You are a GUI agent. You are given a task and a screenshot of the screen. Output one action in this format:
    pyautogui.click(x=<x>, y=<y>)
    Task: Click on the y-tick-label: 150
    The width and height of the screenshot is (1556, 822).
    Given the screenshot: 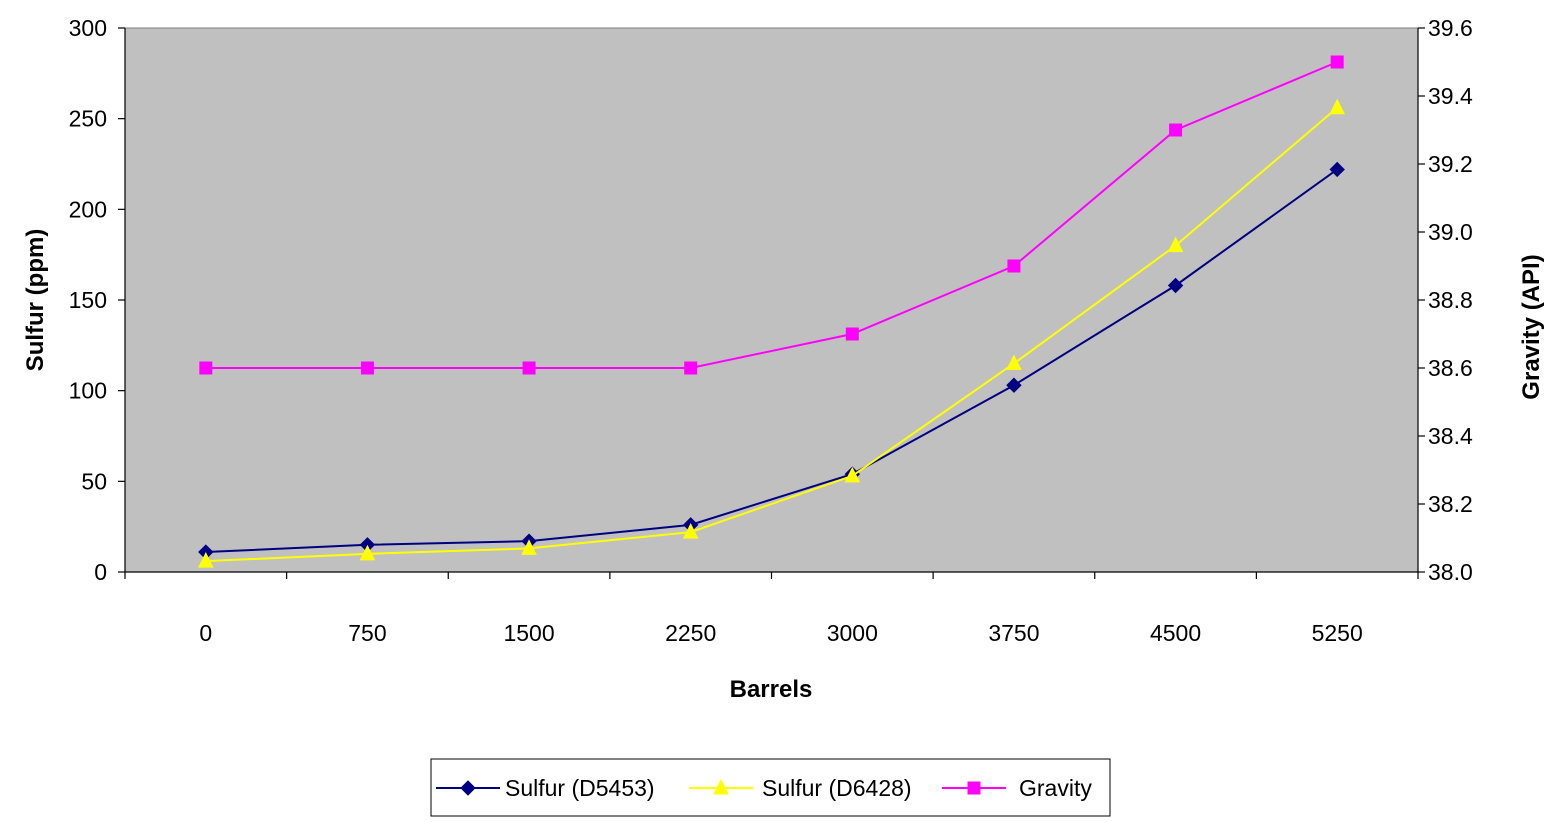 What is the action you would take?
    pyautogui.click(x=88, y=300)
    